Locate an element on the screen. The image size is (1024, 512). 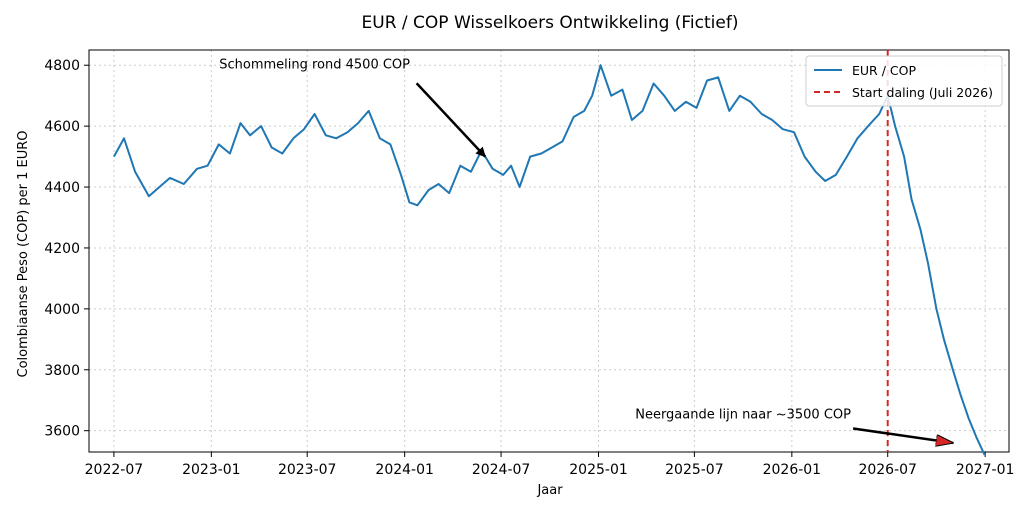
x-tick-label: 2024-01 is located at coordinates (404, 470).